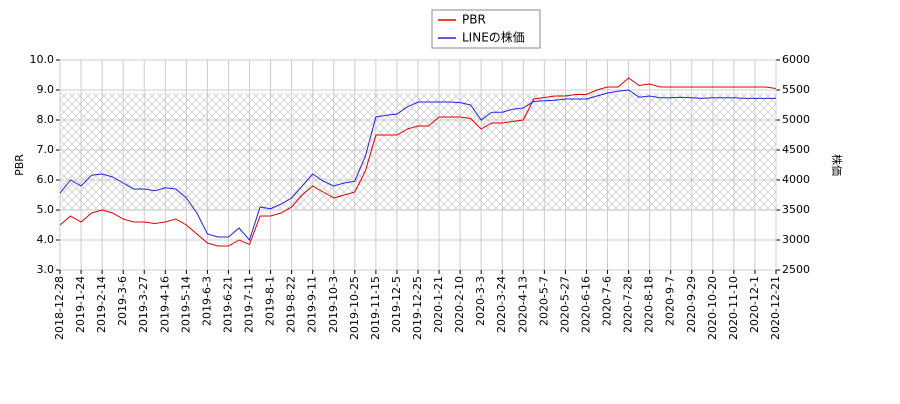  What do you see at coordinates (227, 304) in the screenshot?
I see `x-tick-label: 2019-6-21` at bounding box center [227, 304].